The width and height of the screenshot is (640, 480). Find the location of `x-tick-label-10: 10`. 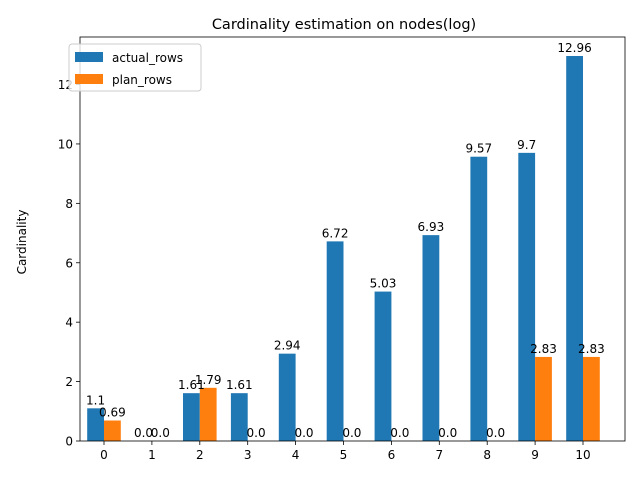

x-tick-label-10: 10 is located at coordinates (582, 455).